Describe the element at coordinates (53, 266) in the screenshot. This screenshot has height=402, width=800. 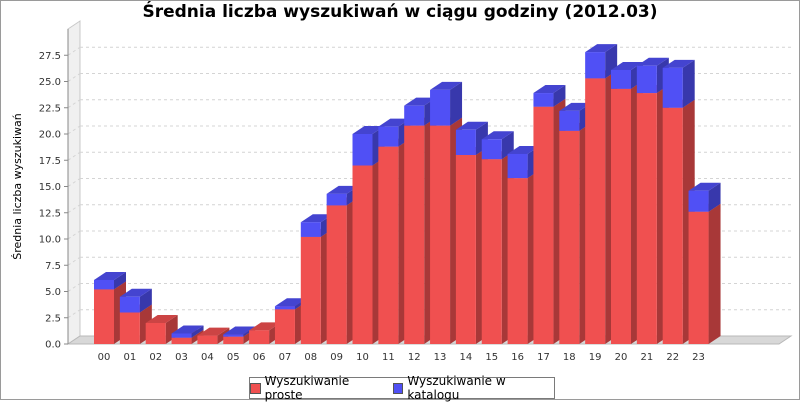
I see `y-tick-label-3: 7.5` at that location.